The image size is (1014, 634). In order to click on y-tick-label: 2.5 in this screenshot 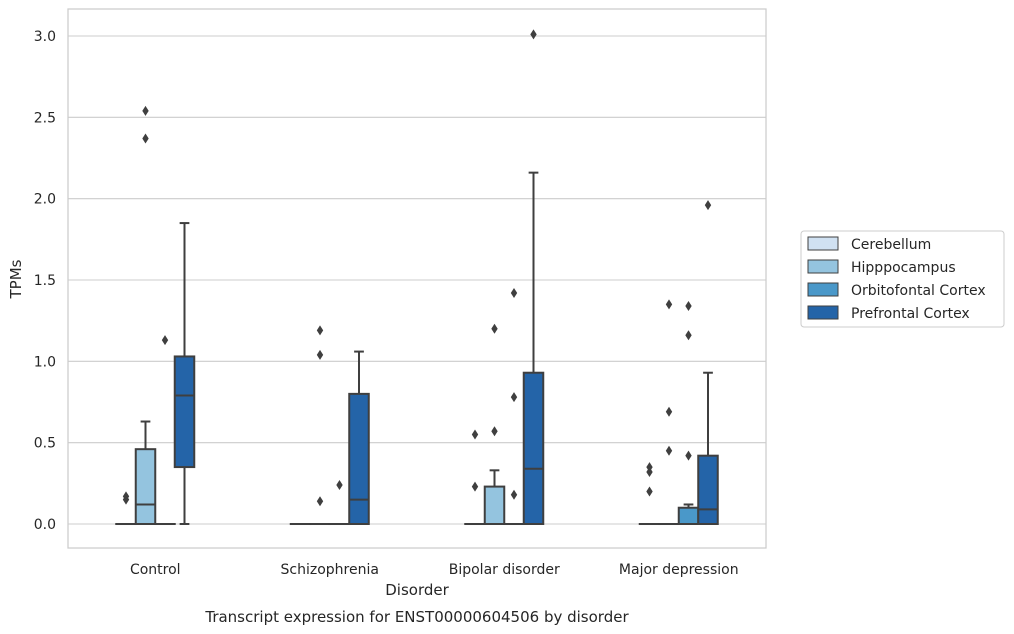, I will do `click(45, 118)`.